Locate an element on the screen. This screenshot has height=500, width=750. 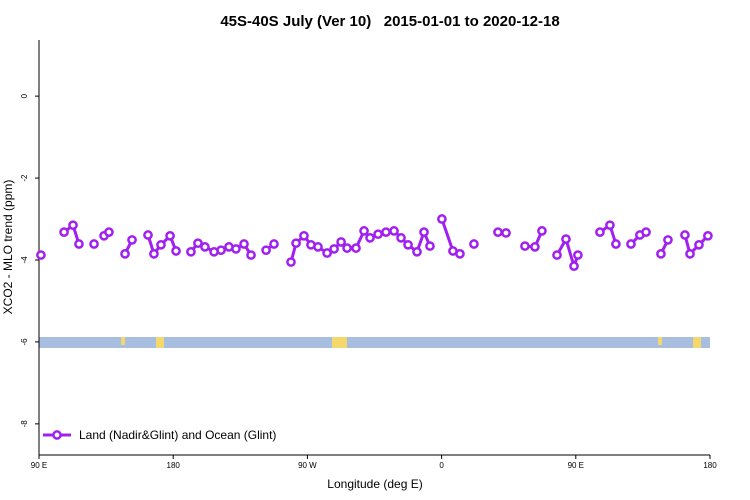
ocean-band is located at coordinates (374, 342).